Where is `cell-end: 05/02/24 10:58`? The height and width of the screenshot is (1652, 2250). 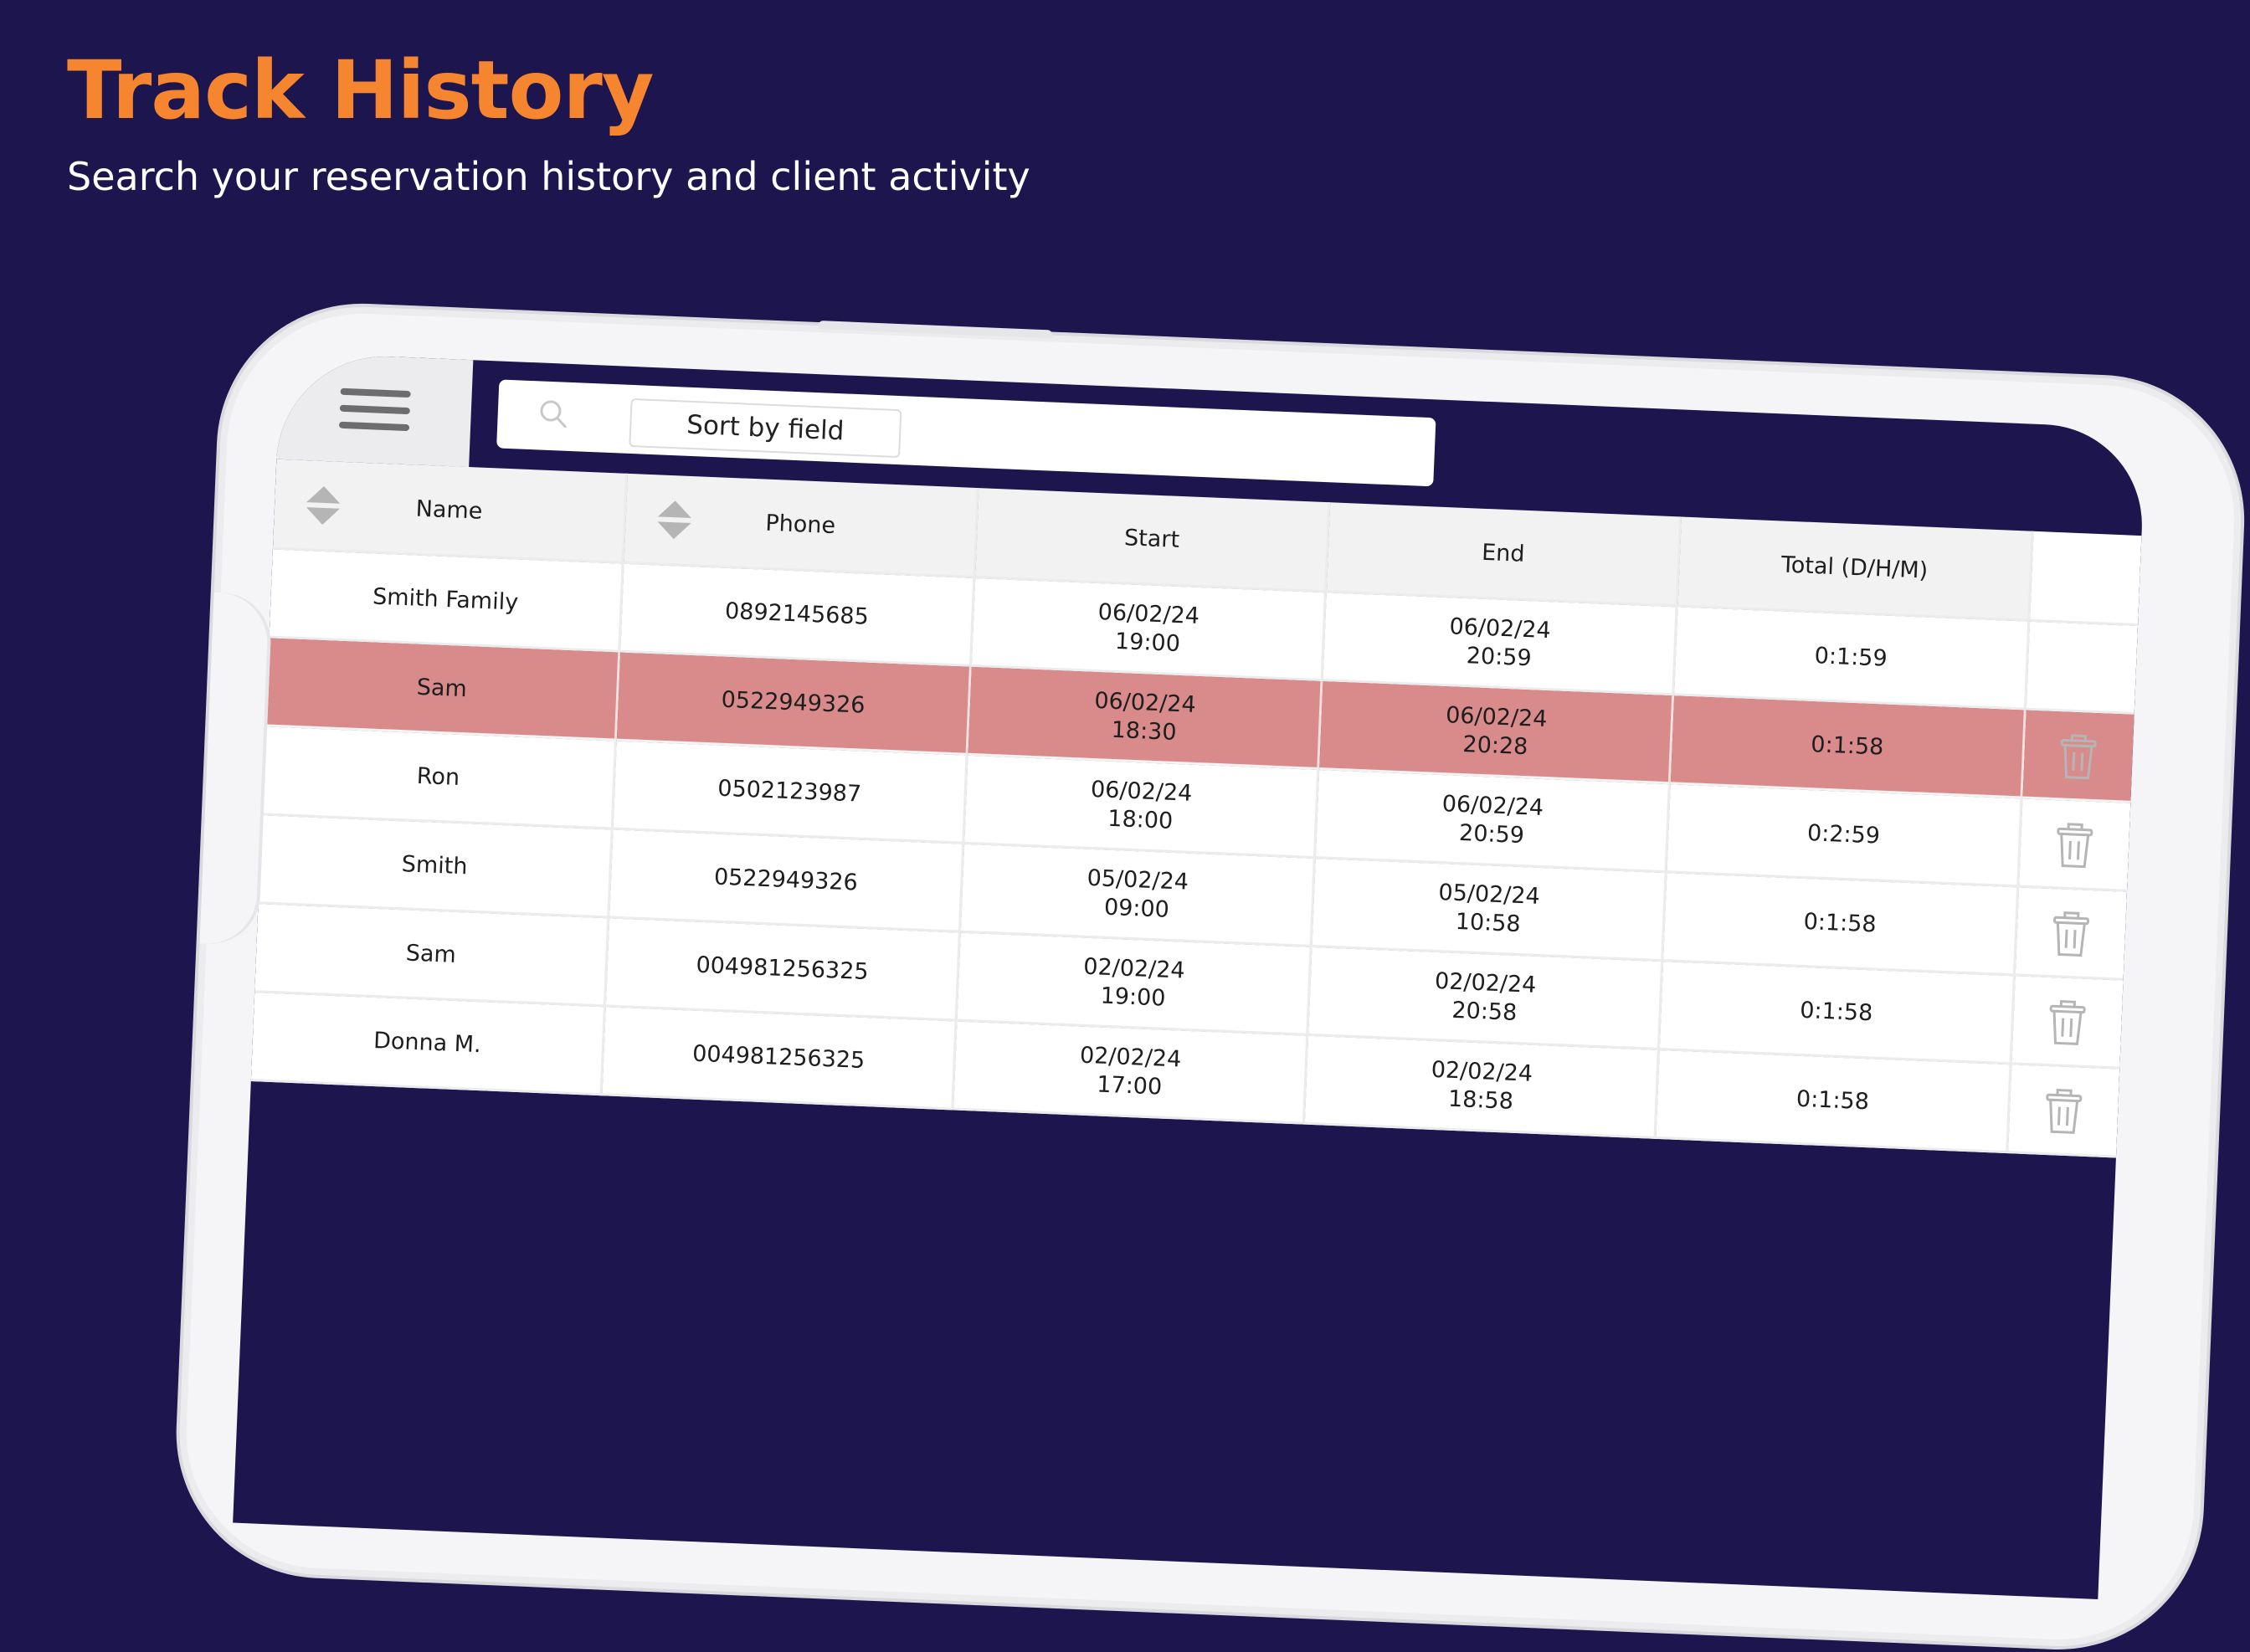
cell-end: 05/02/24 10:58 is located at coordinates (1489, 910).